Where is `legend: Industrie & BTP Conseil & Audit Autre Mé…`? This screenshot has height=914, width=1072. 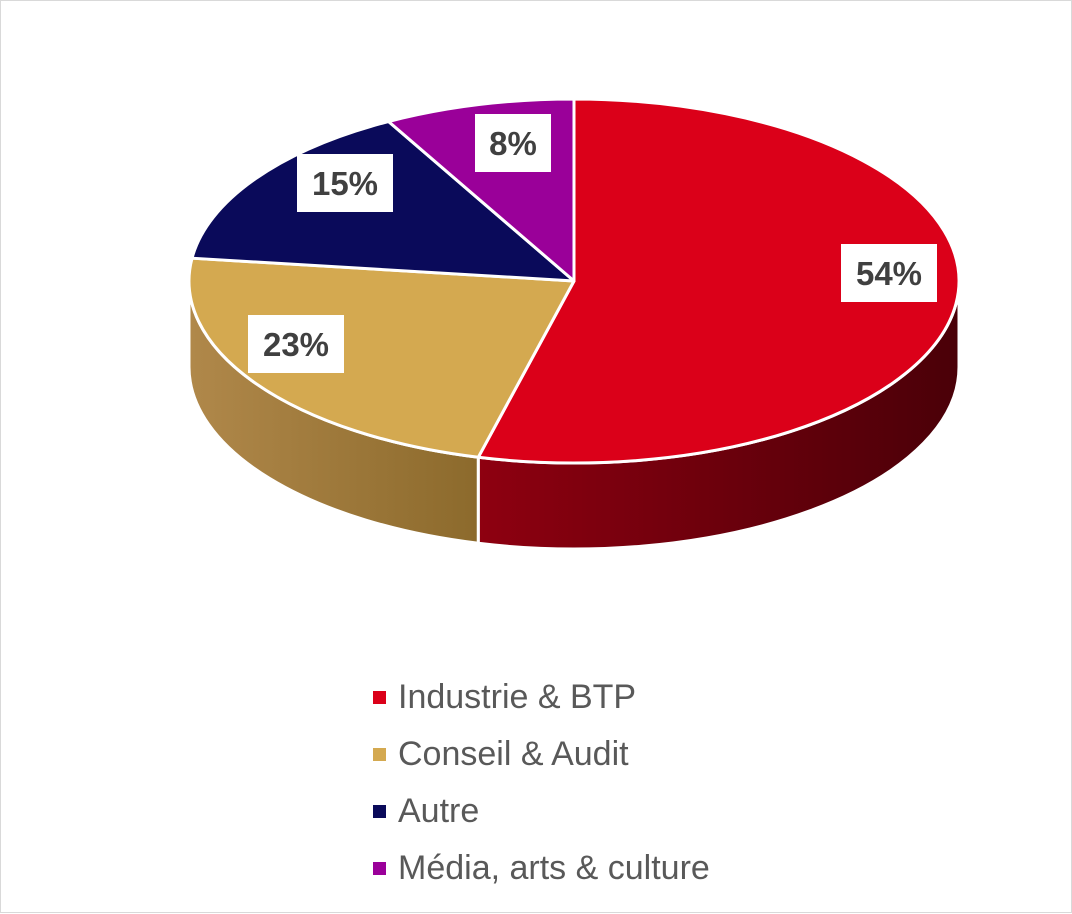
legend: Industrie & BTP Conseil & Audit Autre Mé… is located at coordinates (541, 783).